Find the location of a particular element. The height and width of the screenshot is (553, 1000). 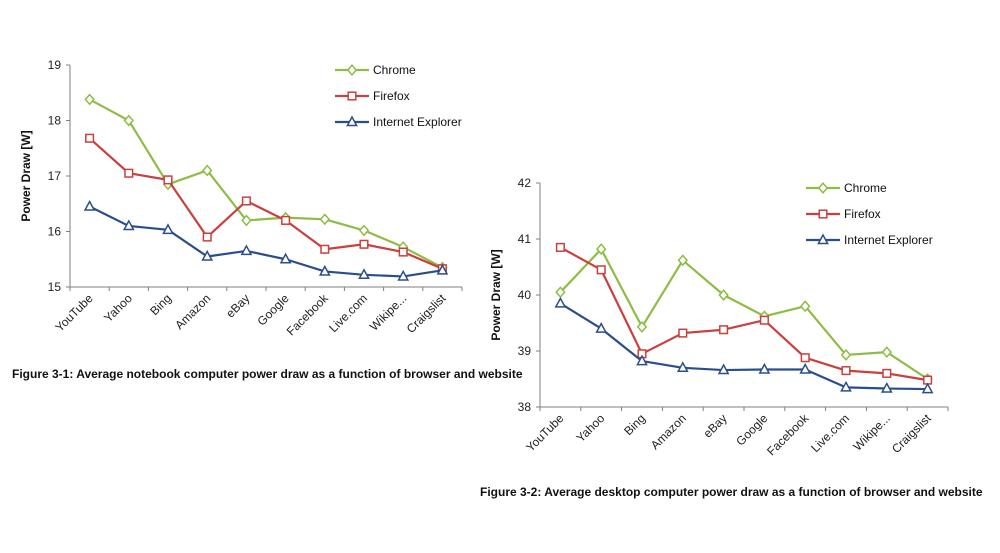

notebook-y-axis-title: Power Draw [W] is located at coordinates (26, 175).